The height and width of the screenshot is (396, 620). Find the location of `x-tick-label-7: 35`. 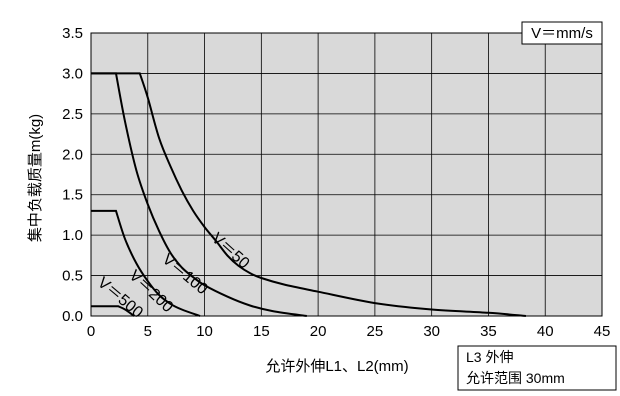

x-tick-label-7: 35 is located at coordinates (488, 331).